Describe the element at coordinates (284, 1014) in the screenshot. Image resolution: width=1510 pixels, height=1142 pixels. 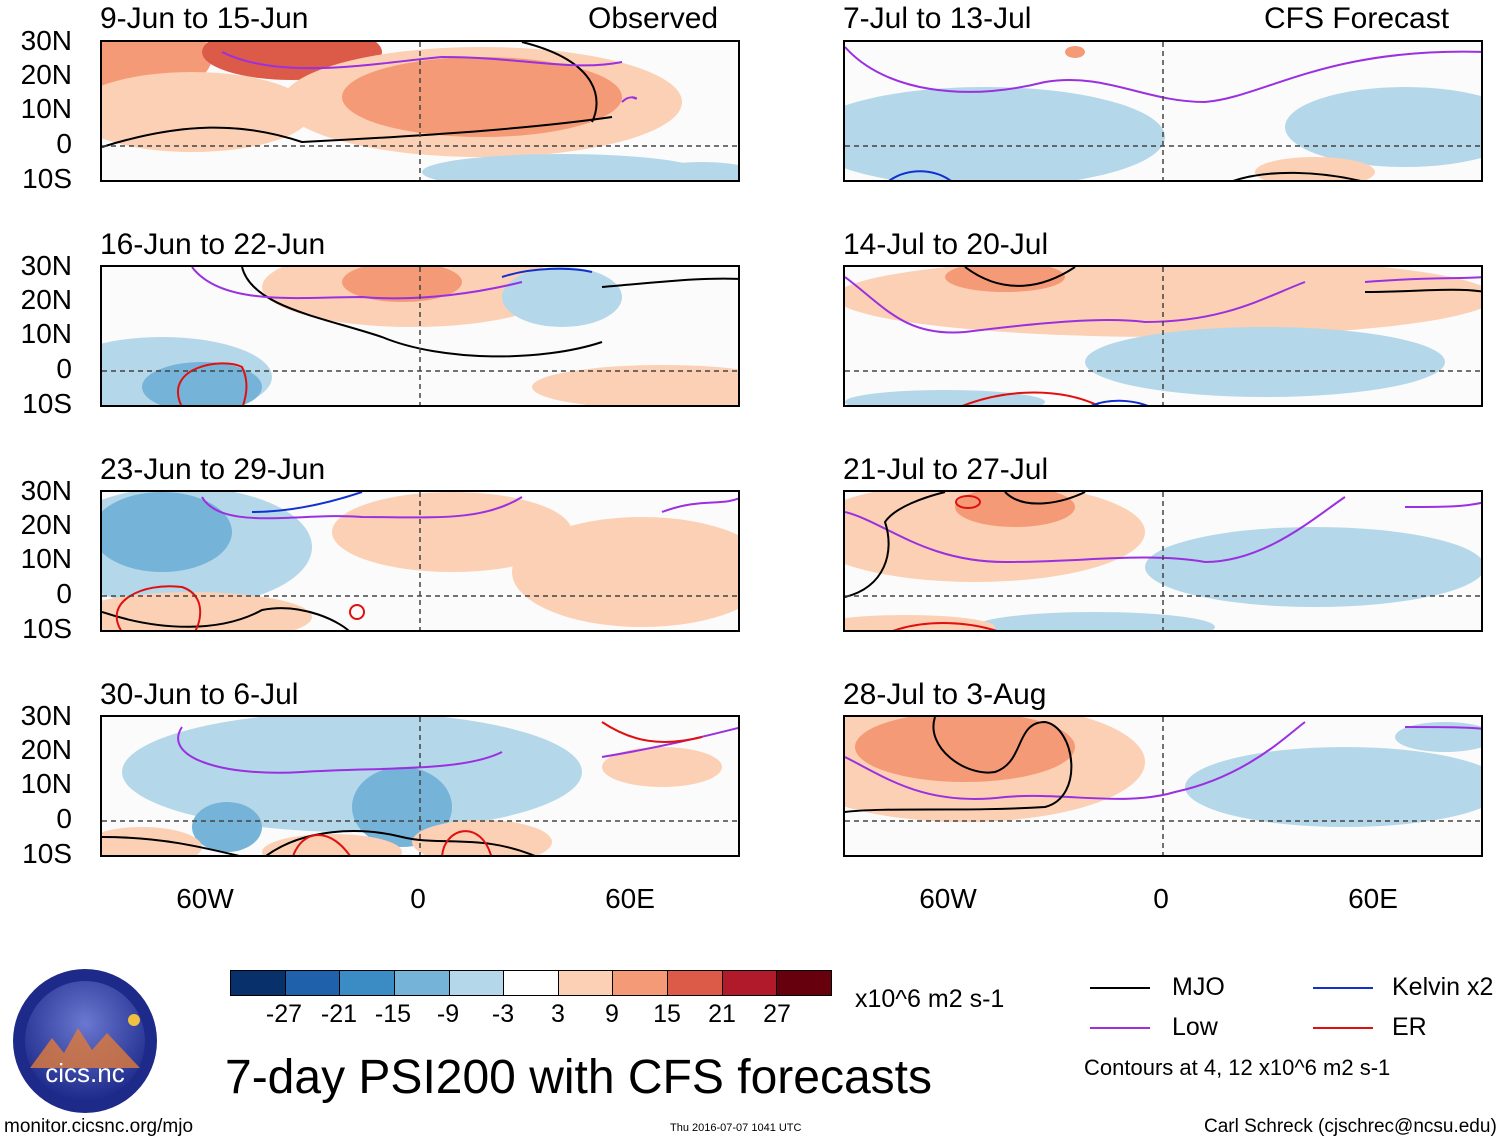
I see `colorbar-label: -27` at that location.